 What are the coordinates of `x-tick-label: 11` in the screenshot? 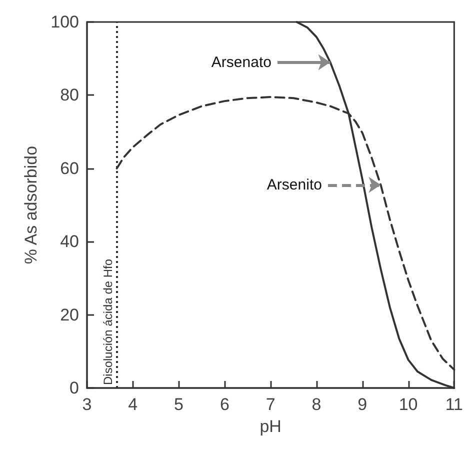 It's located at (454, 404).